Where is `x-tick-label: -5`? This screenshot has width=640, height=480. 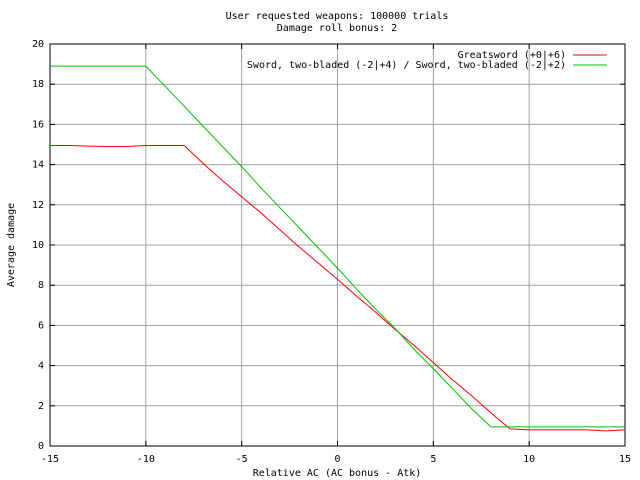
x-tick-label: -5 is located at coordinates (242, 459).